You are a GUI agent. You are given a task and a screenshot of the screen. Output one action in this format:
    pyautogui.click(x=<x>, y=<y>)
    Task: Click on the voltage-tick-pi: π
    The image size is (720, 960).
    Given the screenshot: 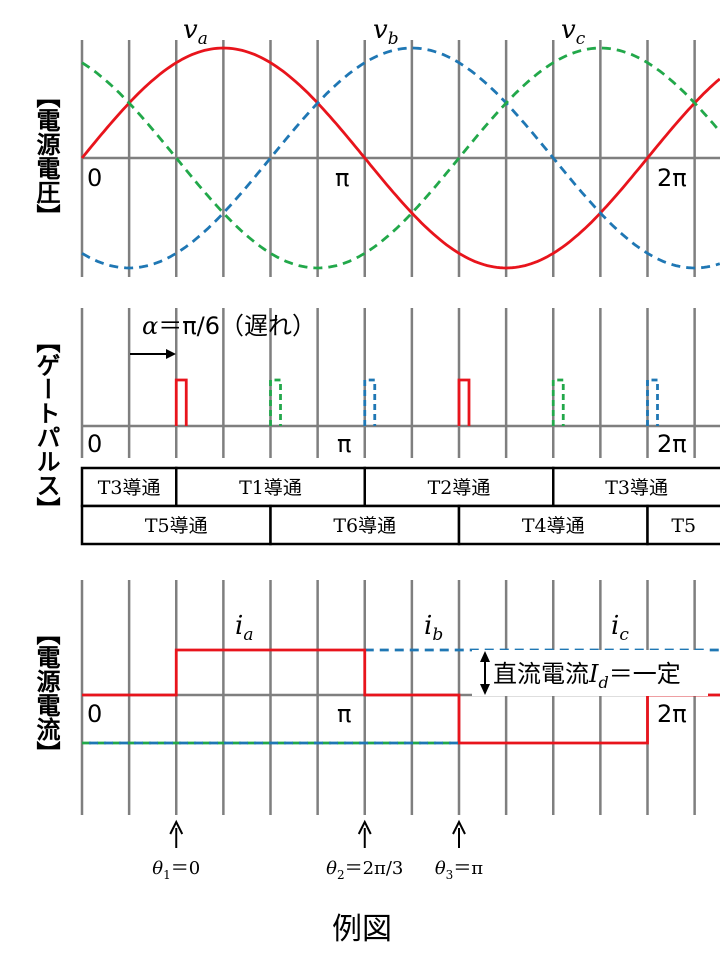 What is the action you would take?
    pyautogui.click(x=342, y=178)
    